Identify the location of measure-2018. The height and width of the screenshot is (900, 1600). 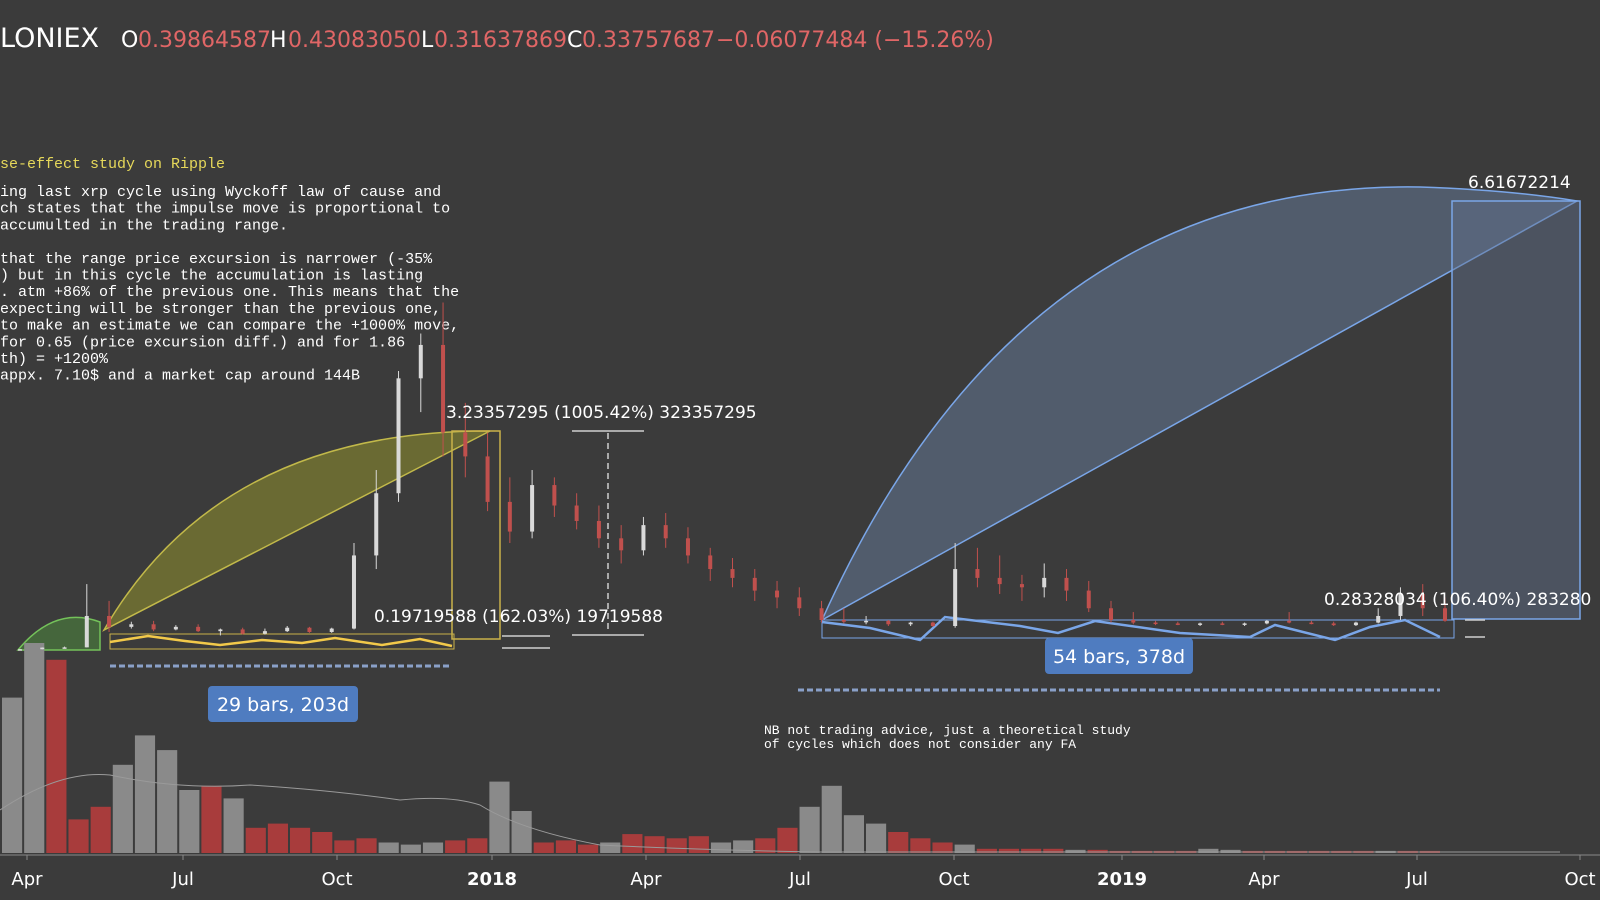
(993, 539).